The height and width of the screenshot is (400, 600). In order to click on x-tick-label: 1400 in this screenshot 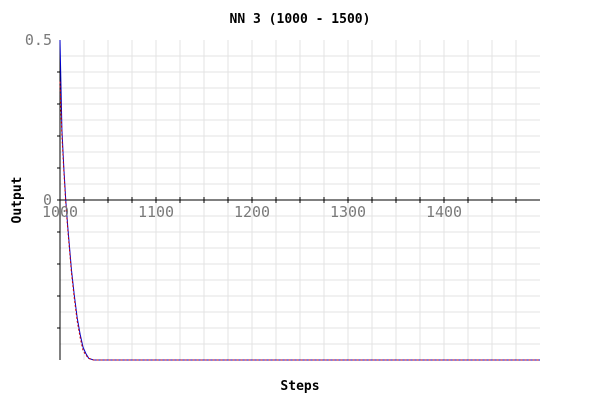, I will do `click(444, 212)`.